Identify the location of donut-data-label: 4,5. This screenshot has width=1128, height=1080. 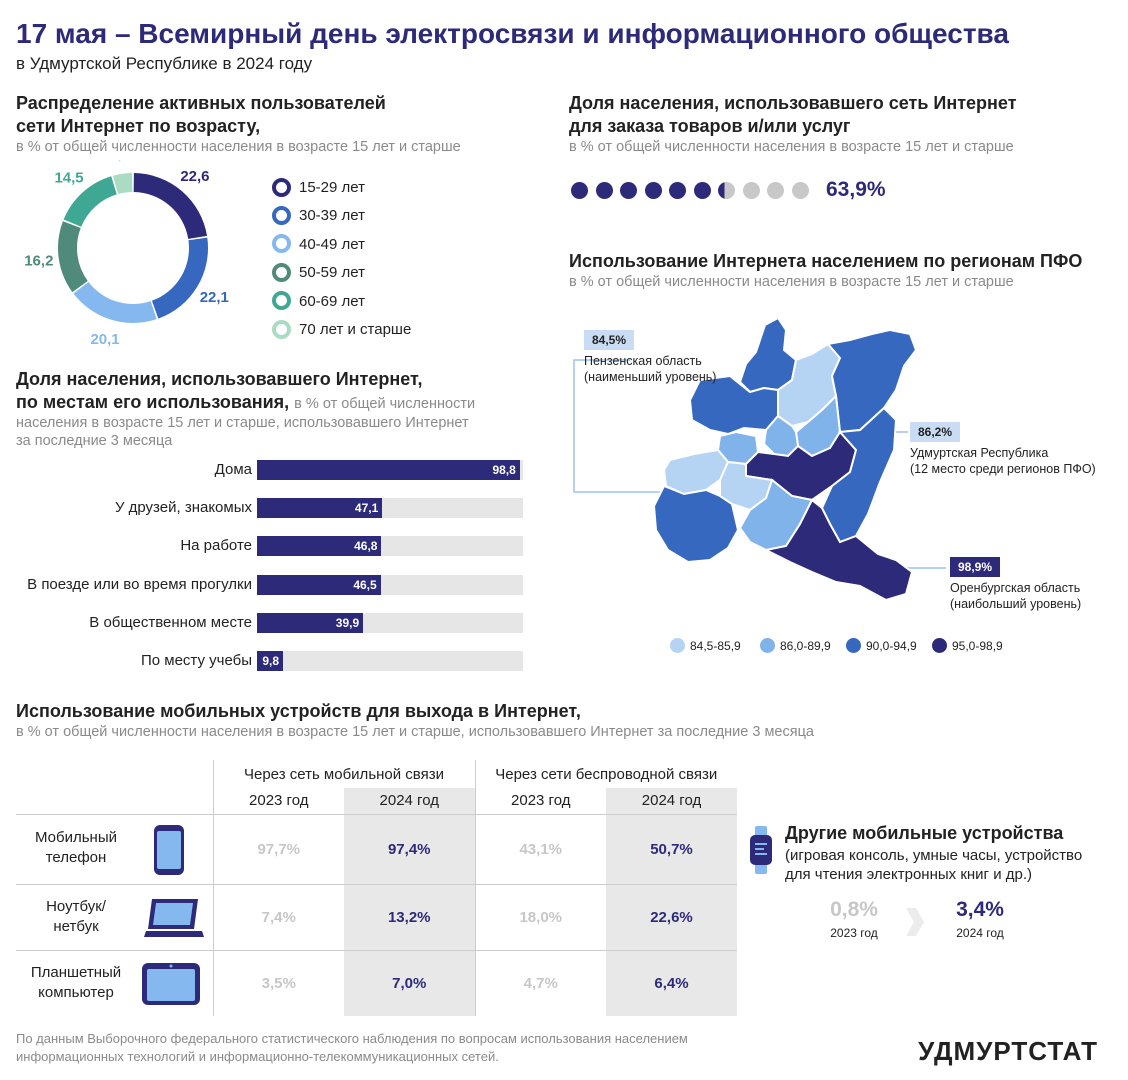
(119, 161).